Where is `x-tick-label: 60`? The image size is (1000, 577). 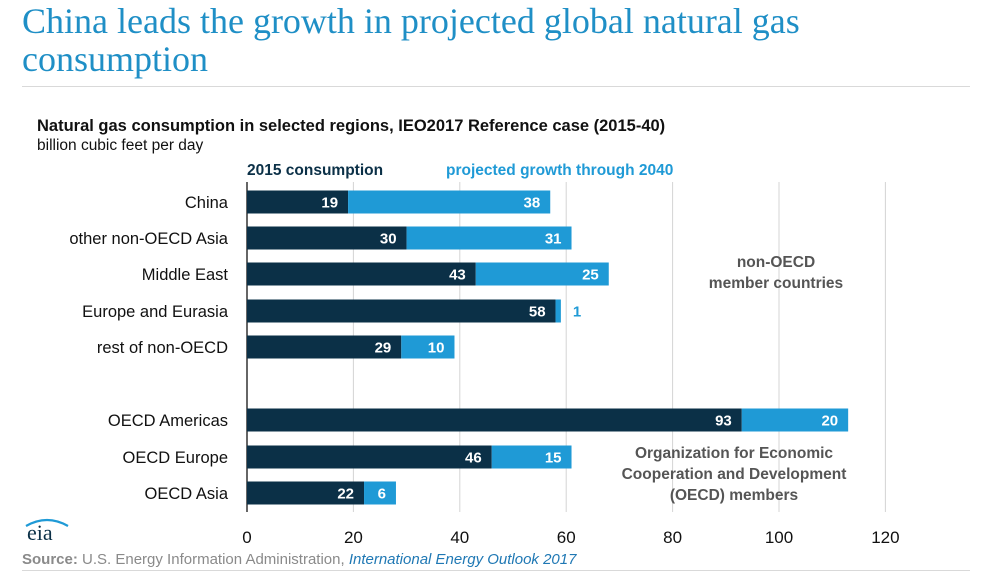 x-tick-label: 60 is located at coordinates (566, 537).